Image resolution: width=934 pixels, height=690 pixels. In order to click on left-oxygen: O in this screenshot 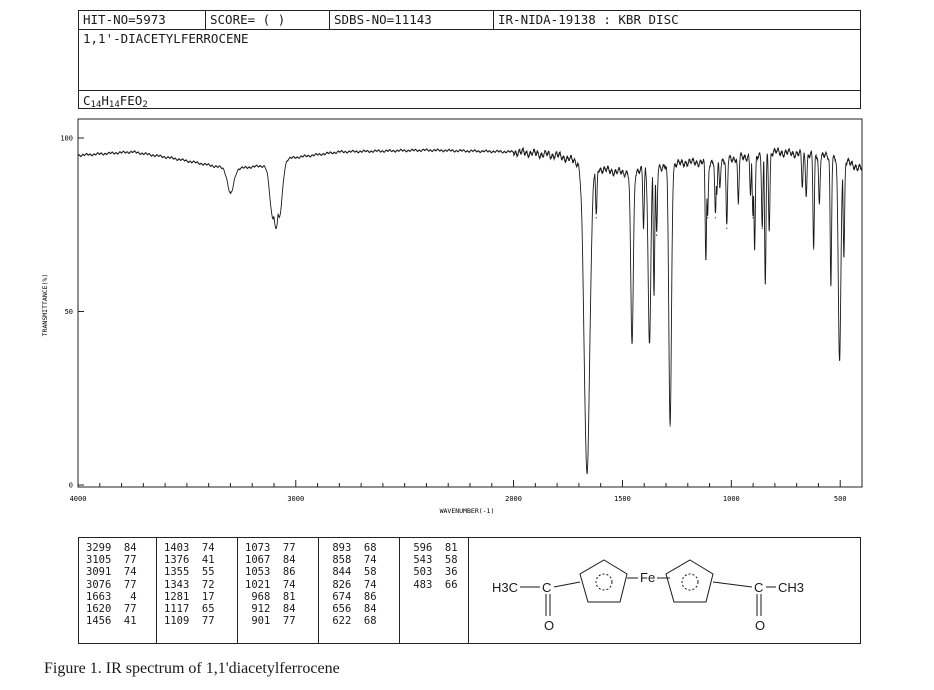, I will do `click(549, 625)`.